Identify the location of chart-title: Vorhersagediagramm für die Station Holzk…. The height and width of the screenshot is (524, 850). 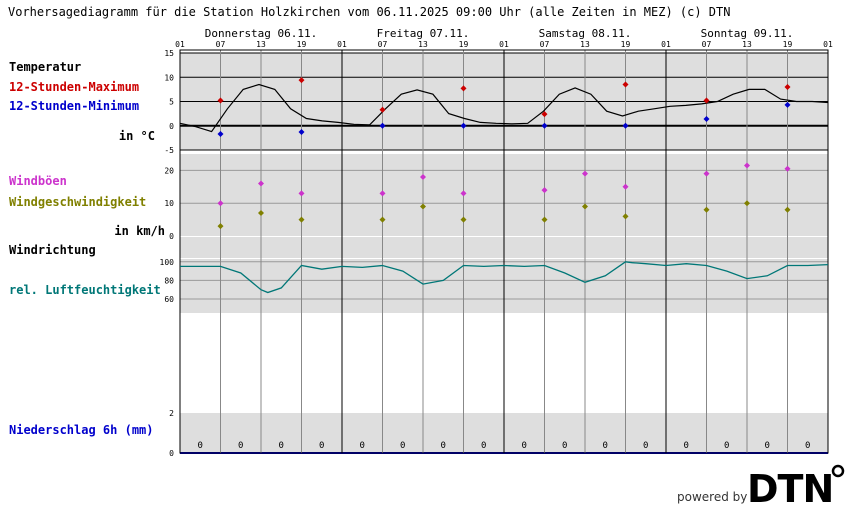
(369, 12).